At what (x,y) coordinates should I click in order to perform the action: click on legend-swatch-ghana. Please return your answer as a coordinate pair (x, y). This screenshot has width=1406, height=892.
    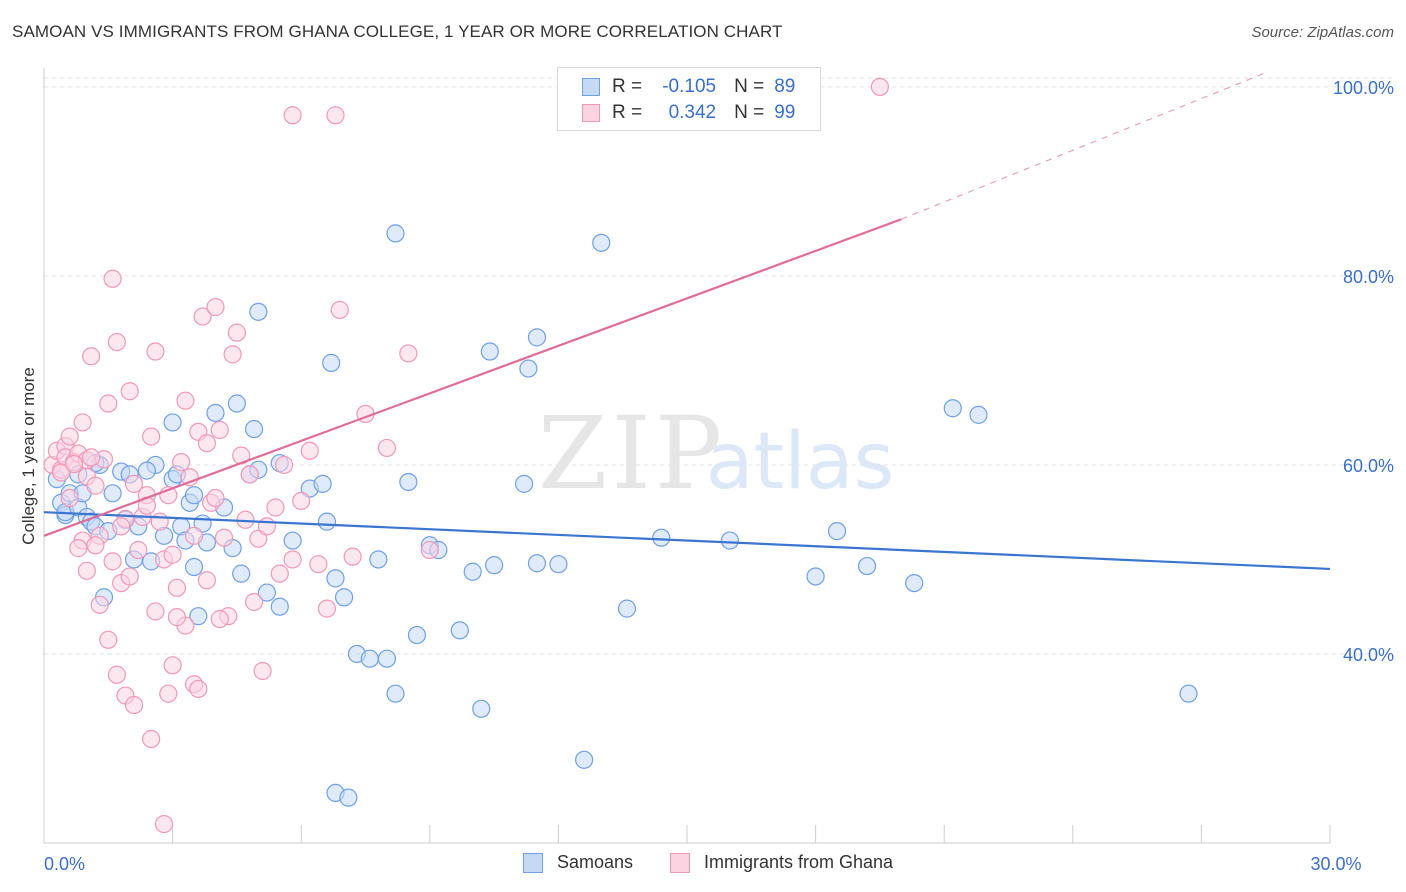
    Looking at the image, I should click on (591, 113).